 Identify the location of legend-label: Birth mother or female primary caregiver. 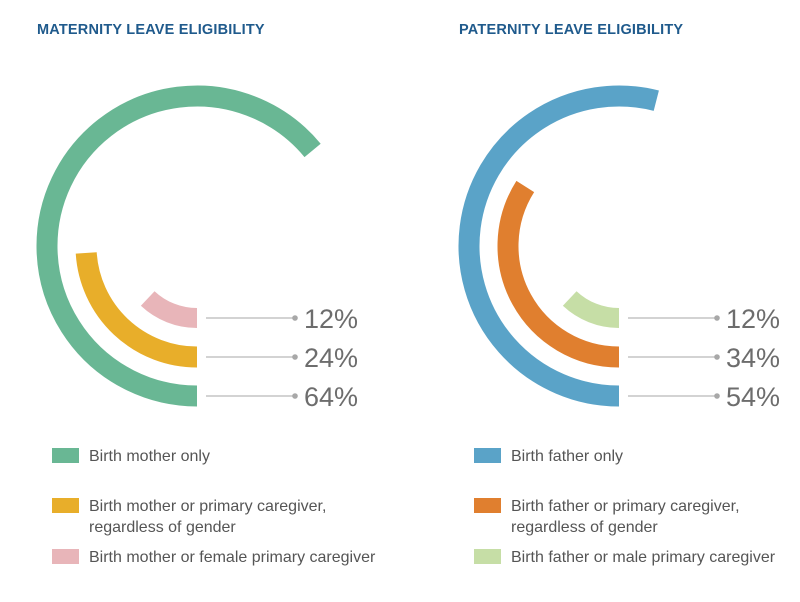
(232, 557).